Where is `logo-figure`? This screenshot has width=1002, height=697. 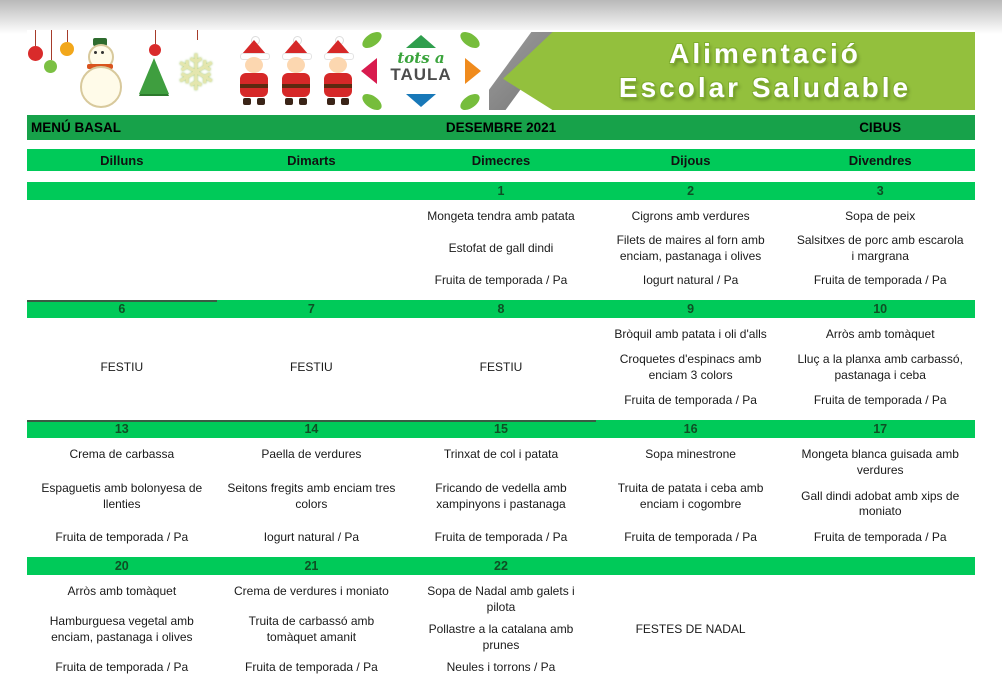 logo-figure is located at coordinates (470, 102).